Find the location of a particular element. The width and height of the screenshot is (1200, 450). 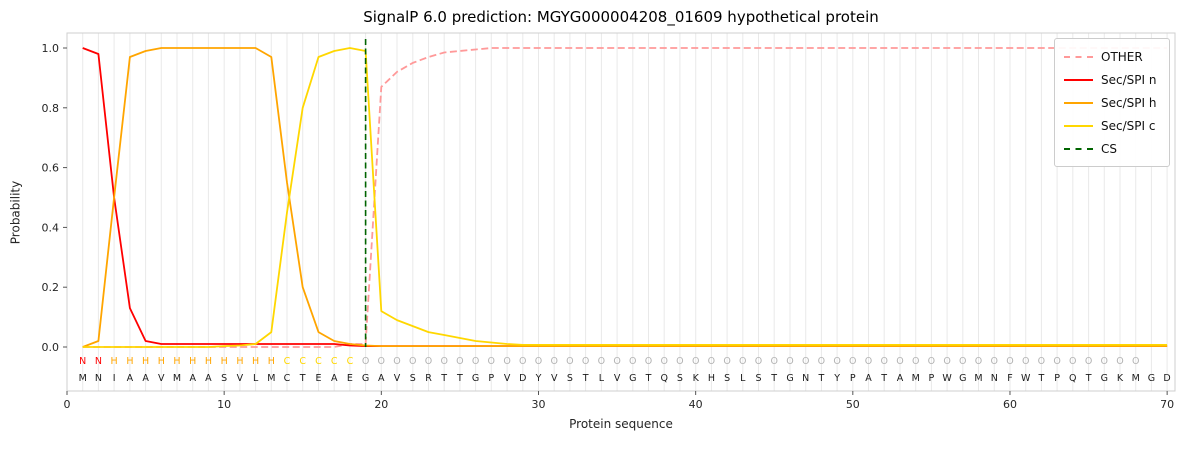

region-label: N is located at coordinates (98, 361).